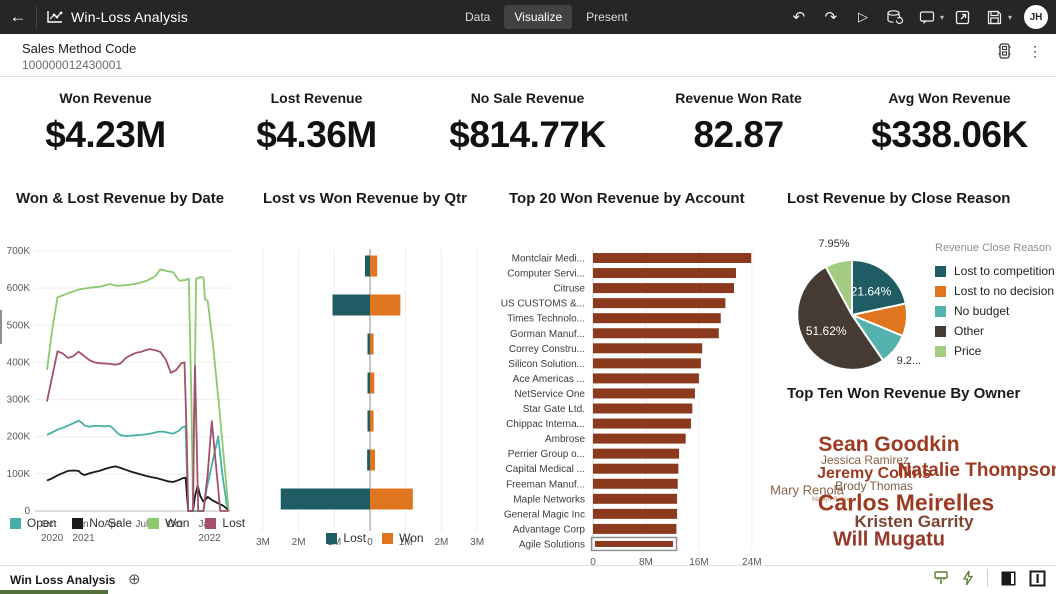 The width and height of the screenshot is (1056, 594). I want to click on kpi-avg-won-revenue: Avg Won Revenue $338.06K, so click(949, 127).